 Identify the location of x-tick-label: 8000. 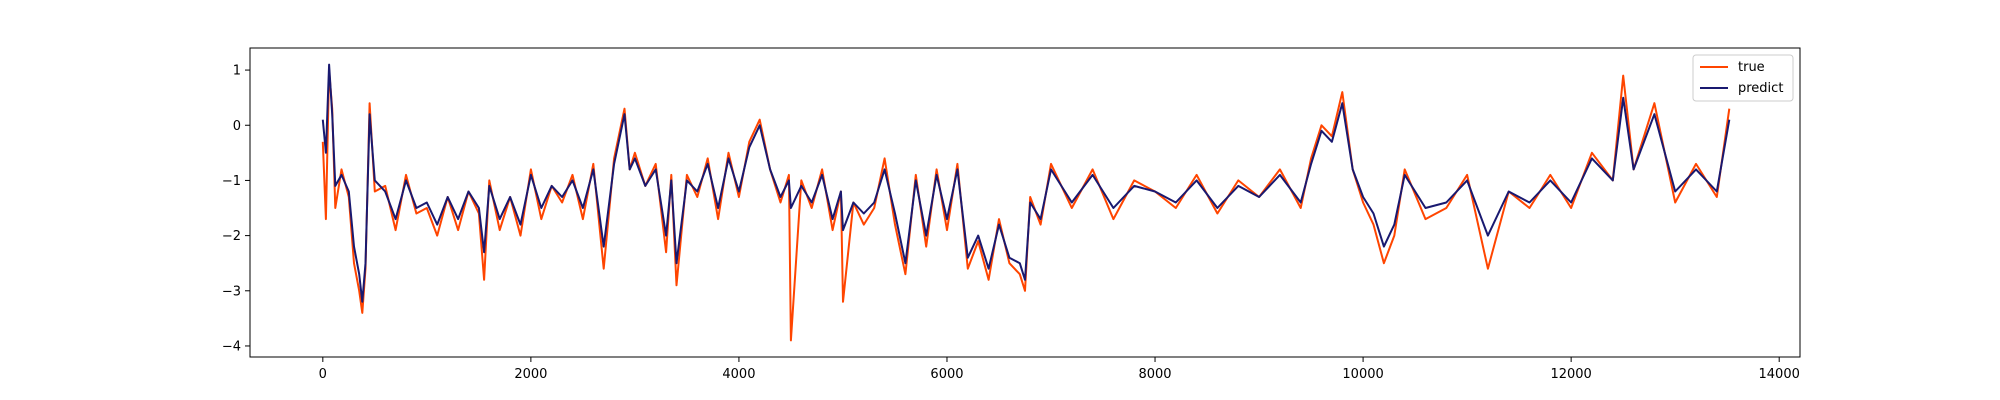
(1154, 374).